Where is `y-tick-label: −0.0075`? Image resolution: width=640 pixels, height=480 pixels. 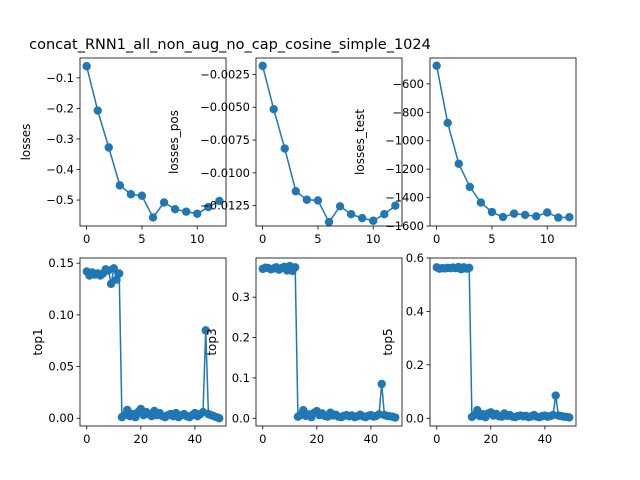
y-tick-label: −0.0075 is located at coordinates (225, 140).